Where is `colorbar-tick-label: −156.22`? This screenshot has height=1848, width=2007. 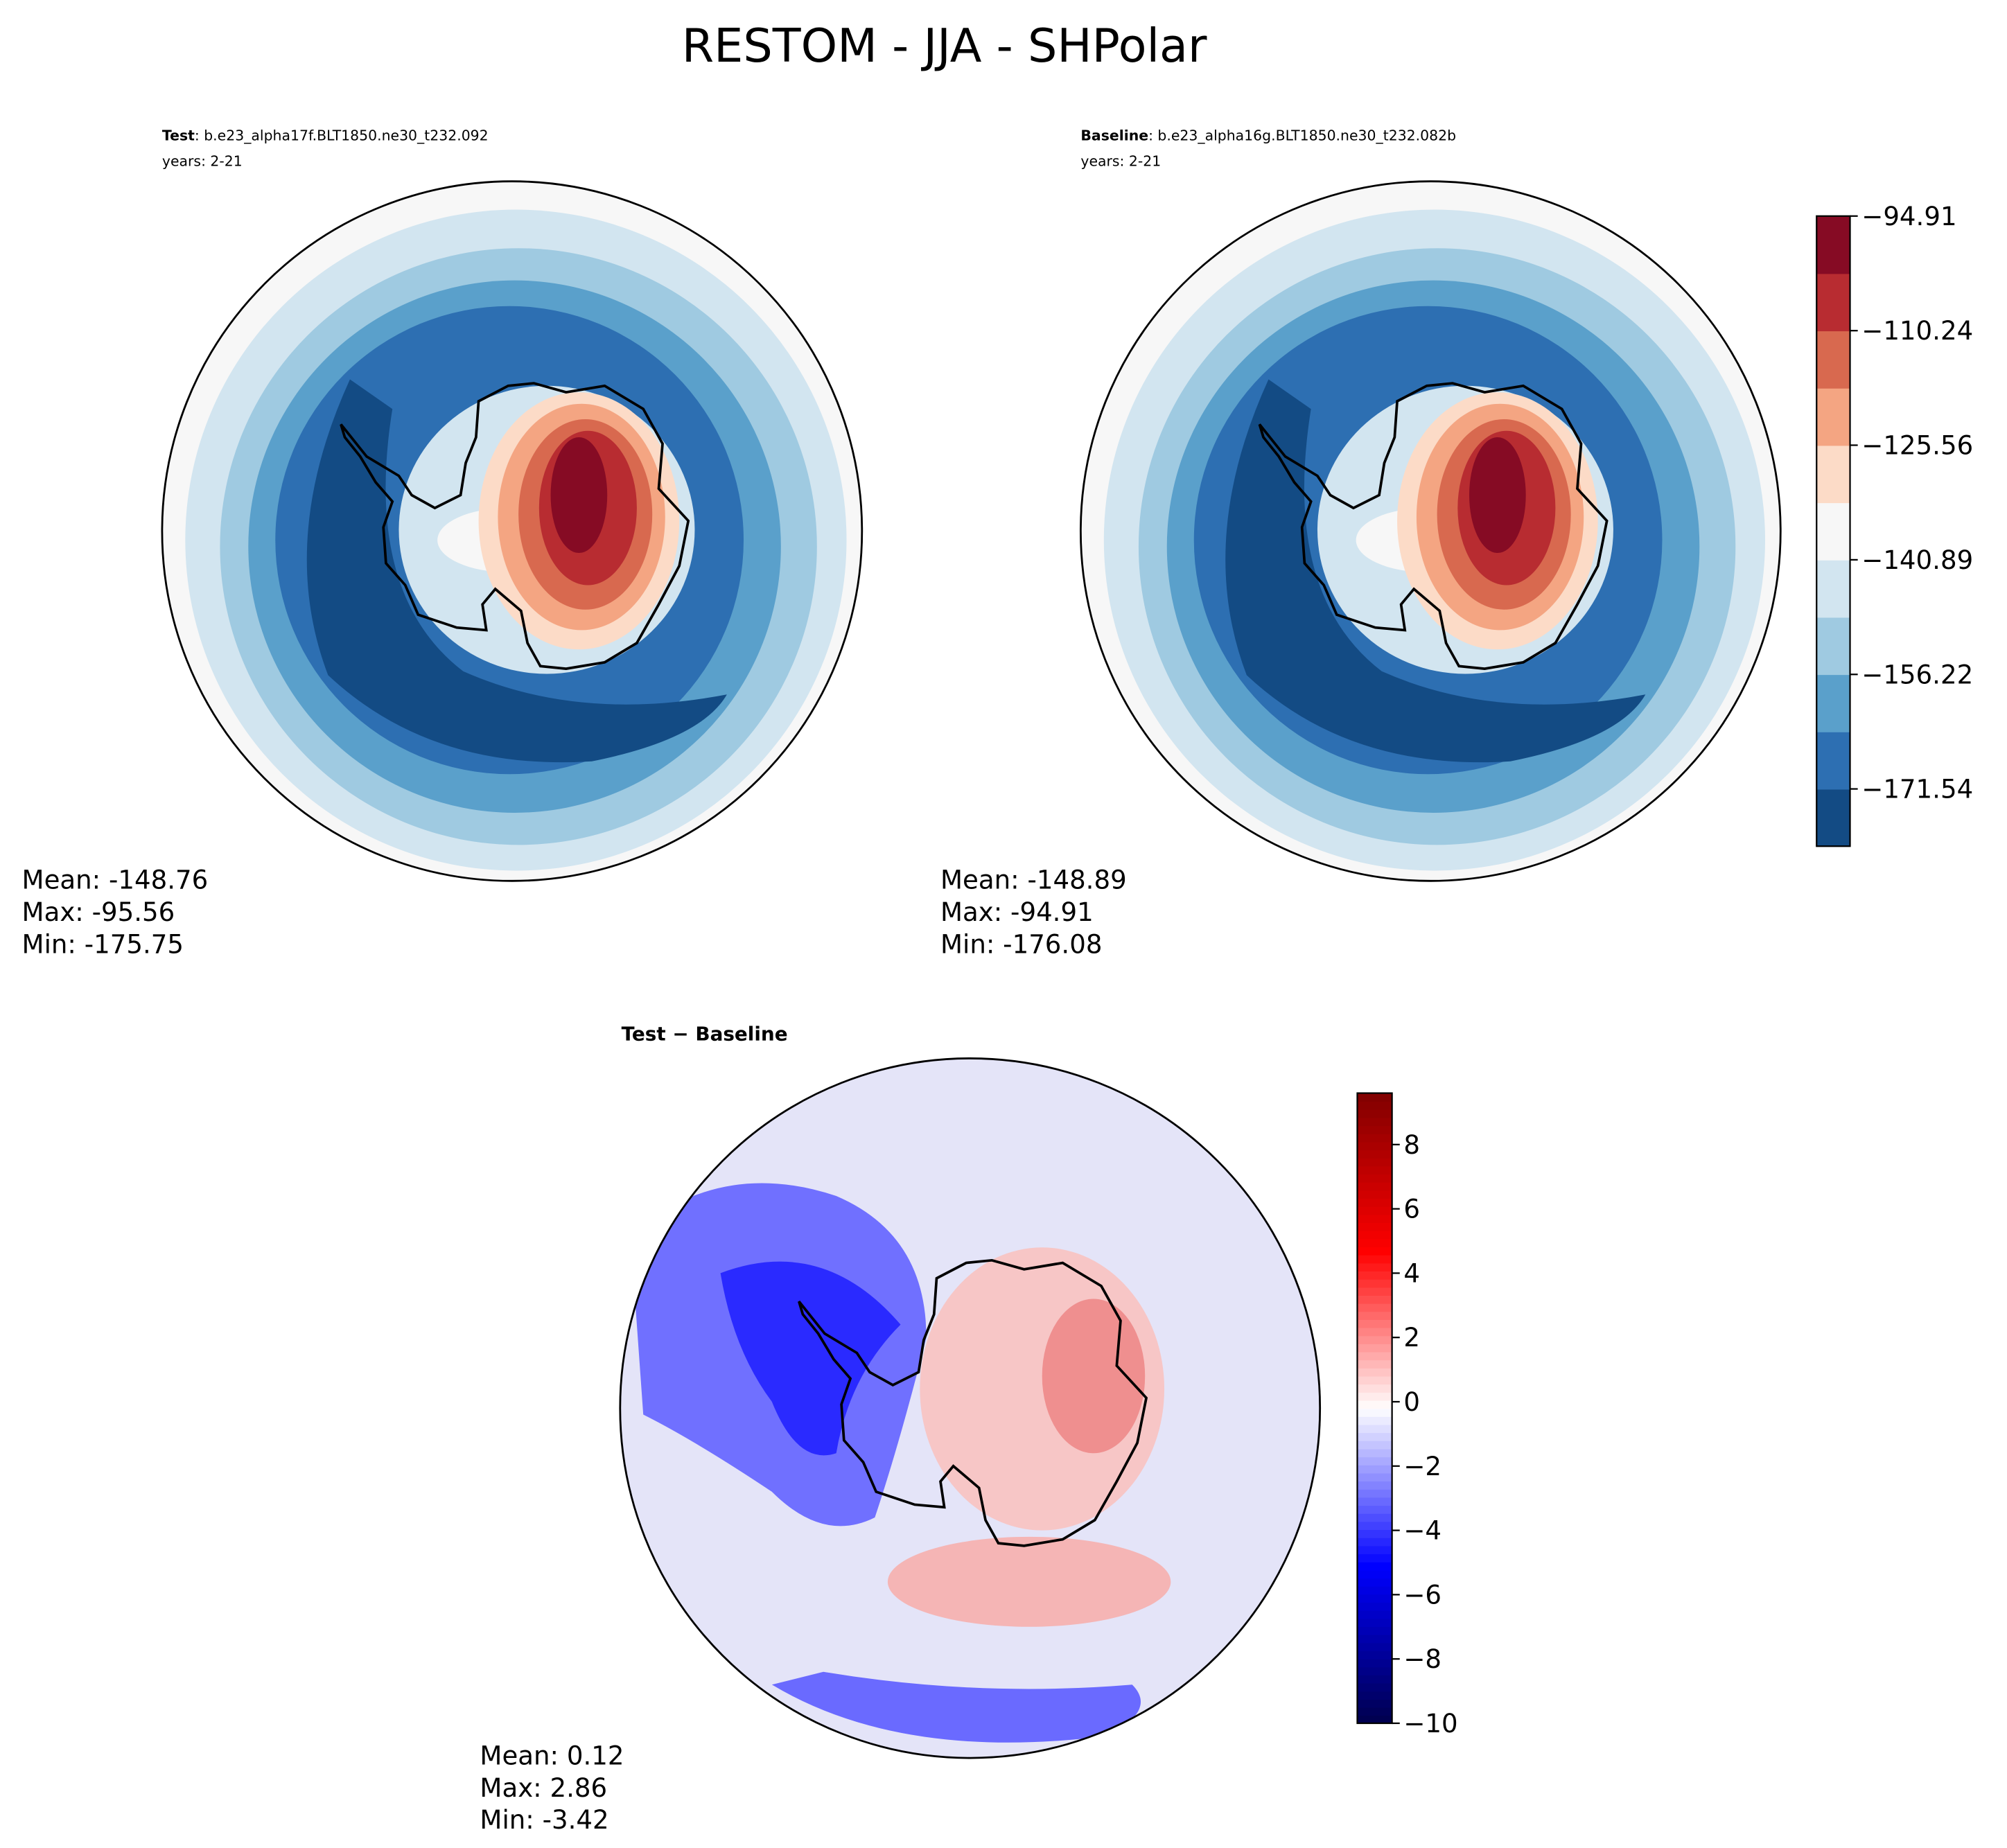
colorbar-tick-label: −156.22 is located at coordinates (1917, 674).